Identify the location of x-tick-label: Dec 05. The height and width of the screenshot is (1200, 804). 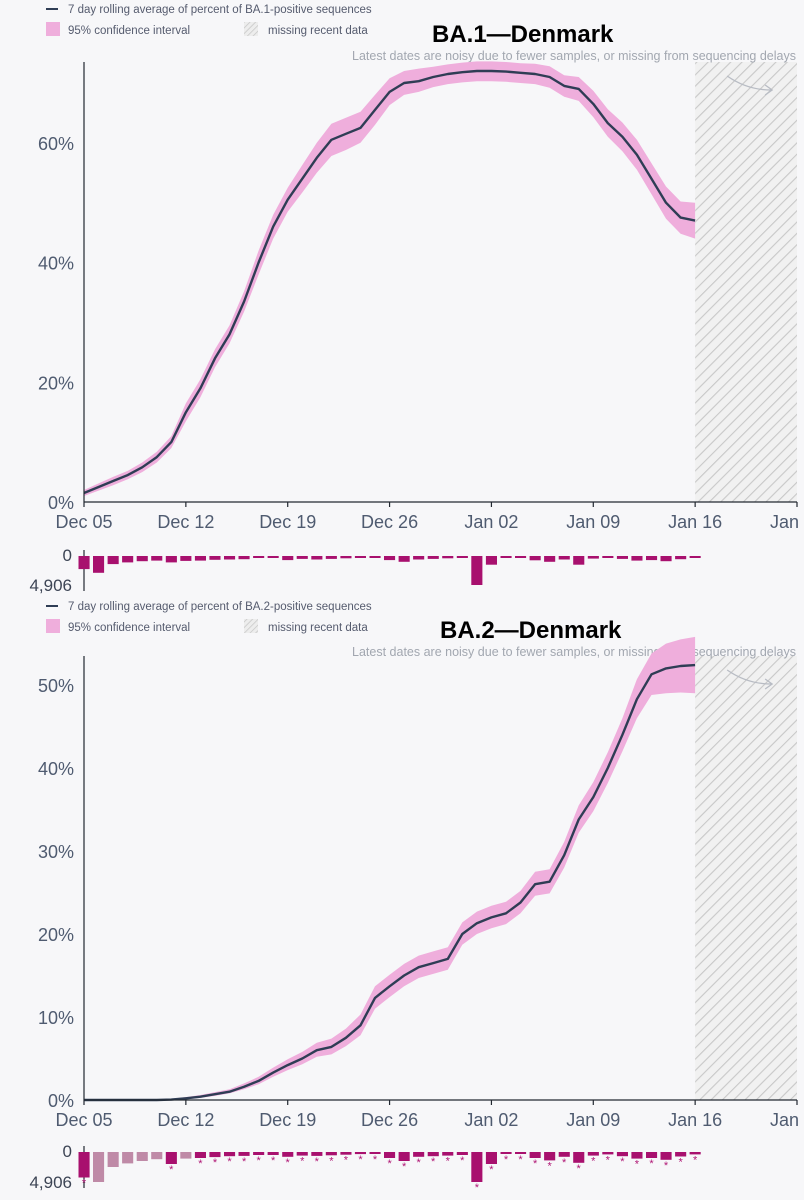
(83, 1120).